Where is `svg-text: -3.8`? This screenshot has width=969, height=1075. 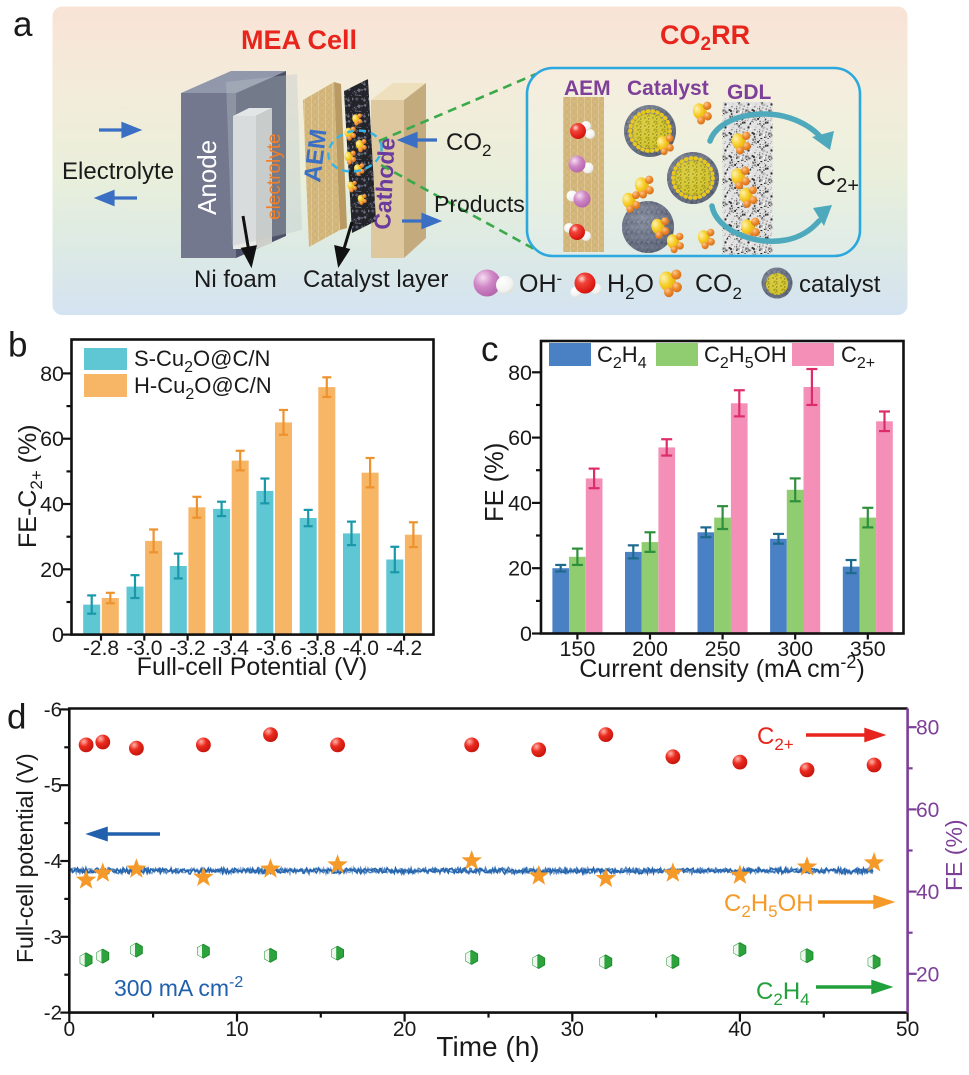 svg-text: -3.8 is located at coordinates (317, 648).